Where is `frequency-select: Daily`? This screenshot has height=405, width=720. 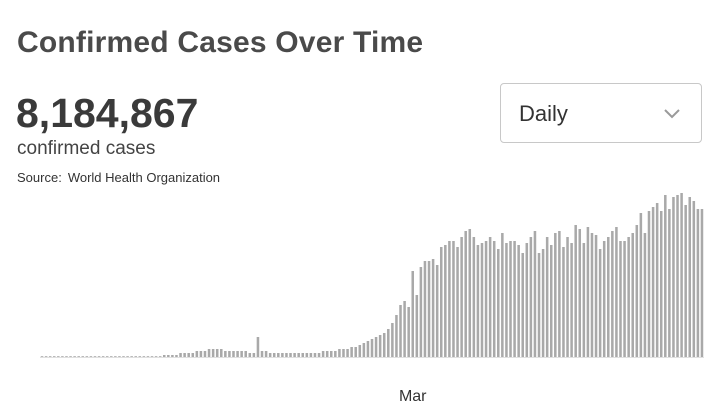
frequency-select: Daily is located at coordinates (601, 113).